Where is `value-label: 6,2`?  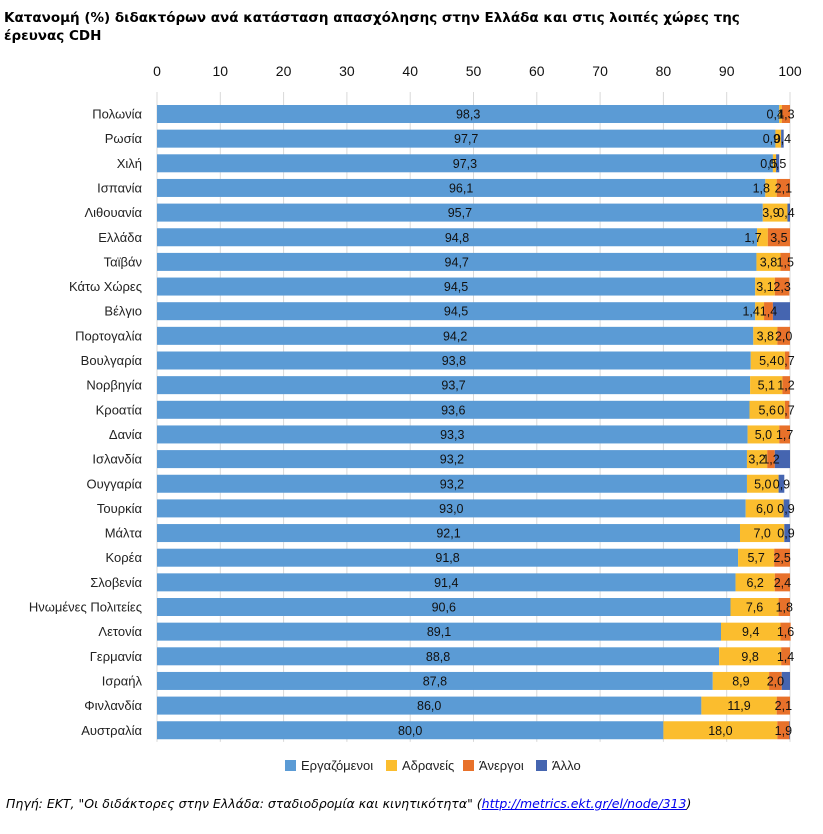
value-label: 6,2 is located at coordinates (754, 583).